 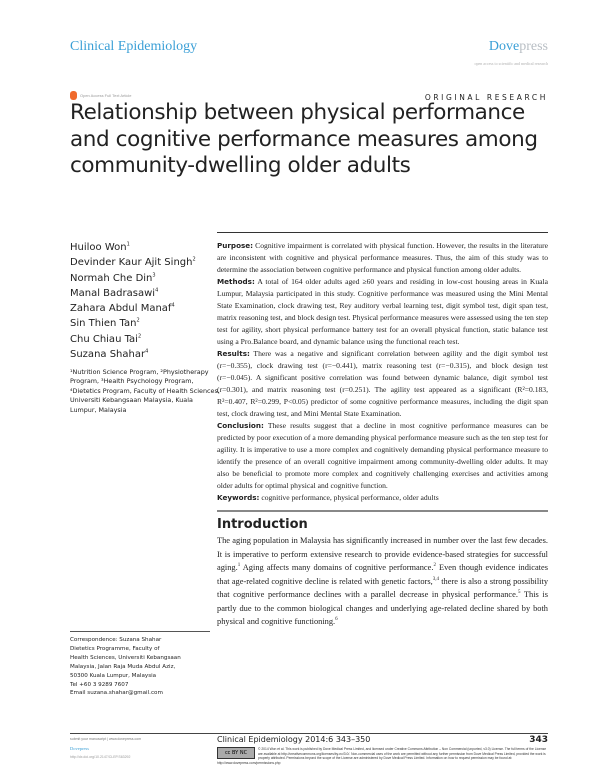 I want to click on citation: Clinical Epidemiology 2014:6 343–350, so click(x=294, y=739).